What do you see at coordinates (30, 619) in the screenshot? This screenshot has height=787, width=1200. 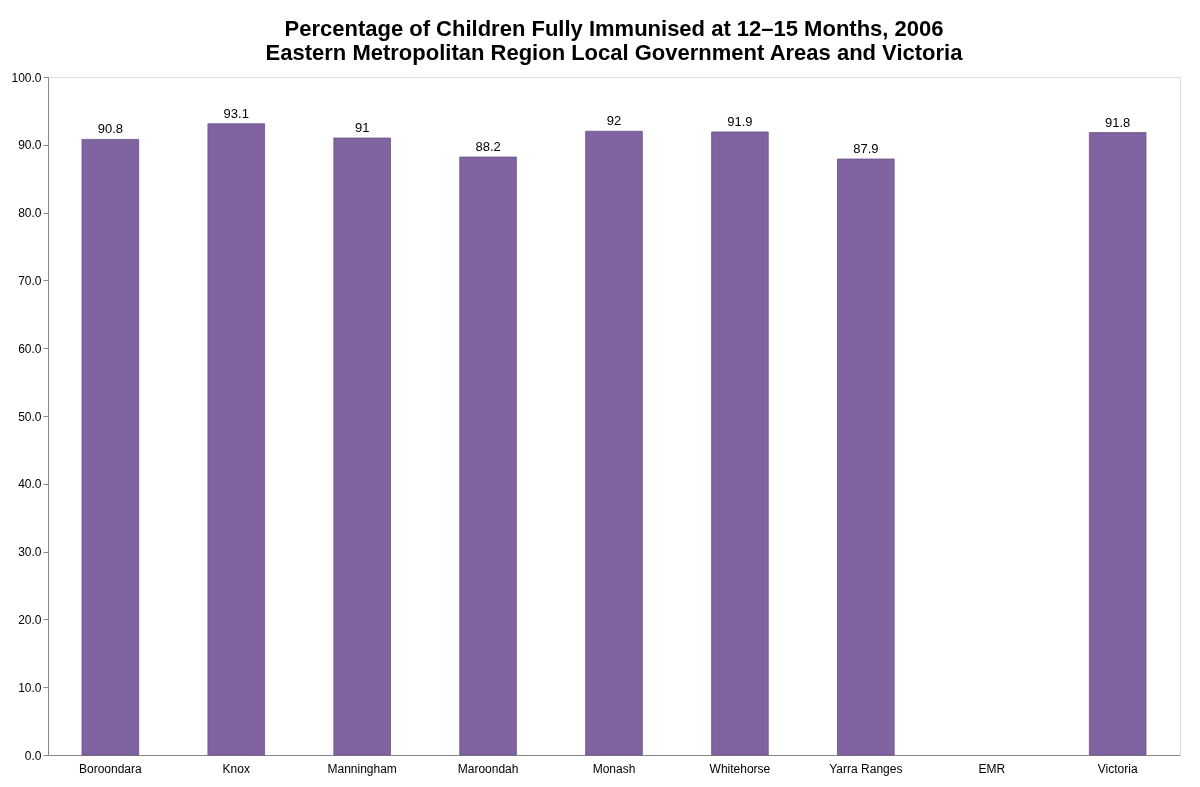 I see `y-tick-label: 20.0` at bounding box center [30, 619].